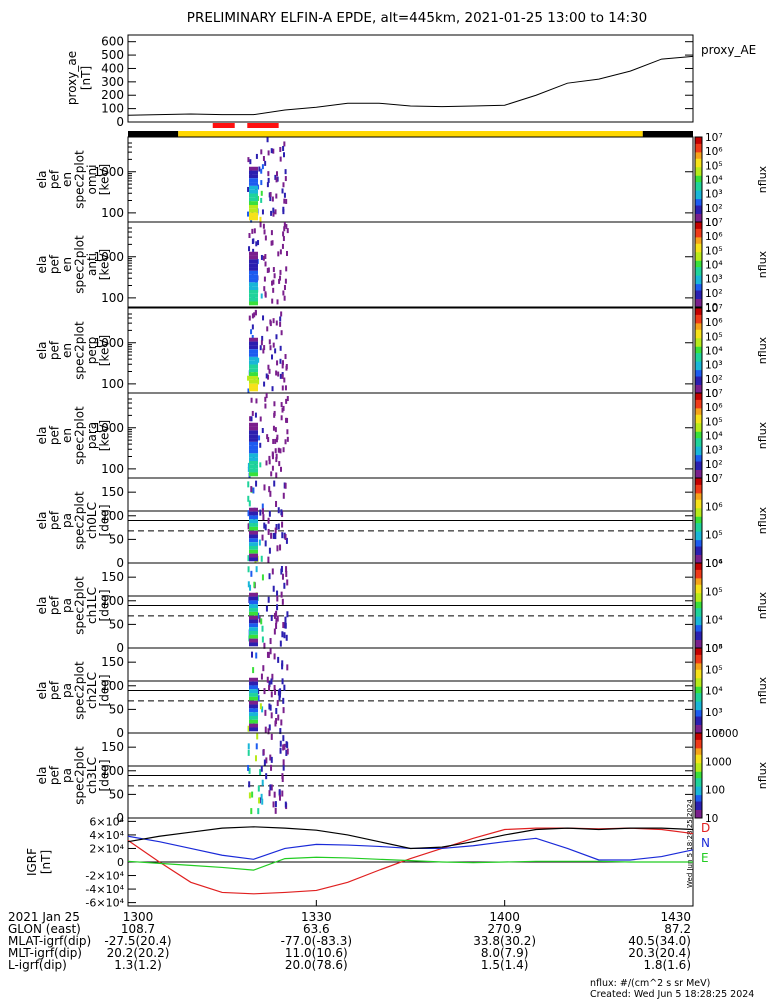 The width and height of the screenshot is (775, 1000). I want to click on panel-frame, so click(410, 350).